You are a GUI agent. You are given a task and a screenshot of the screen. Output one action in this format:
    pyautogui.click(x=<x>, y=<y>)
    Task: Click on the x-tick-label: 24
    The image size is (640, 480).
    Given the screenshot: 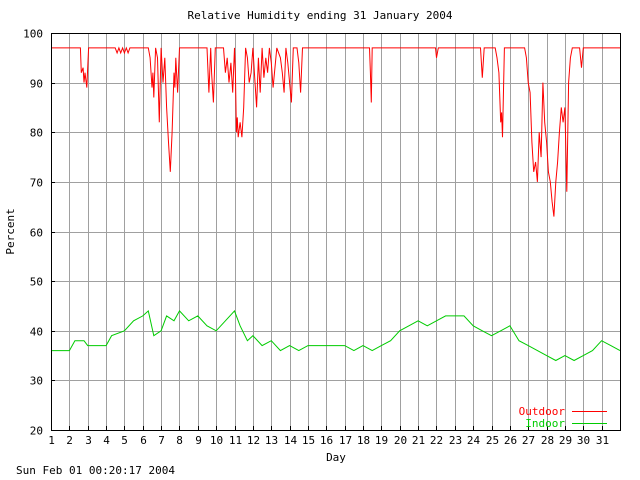 What is the action you would take?
    pyautogui.click(x=474, y=440)
    